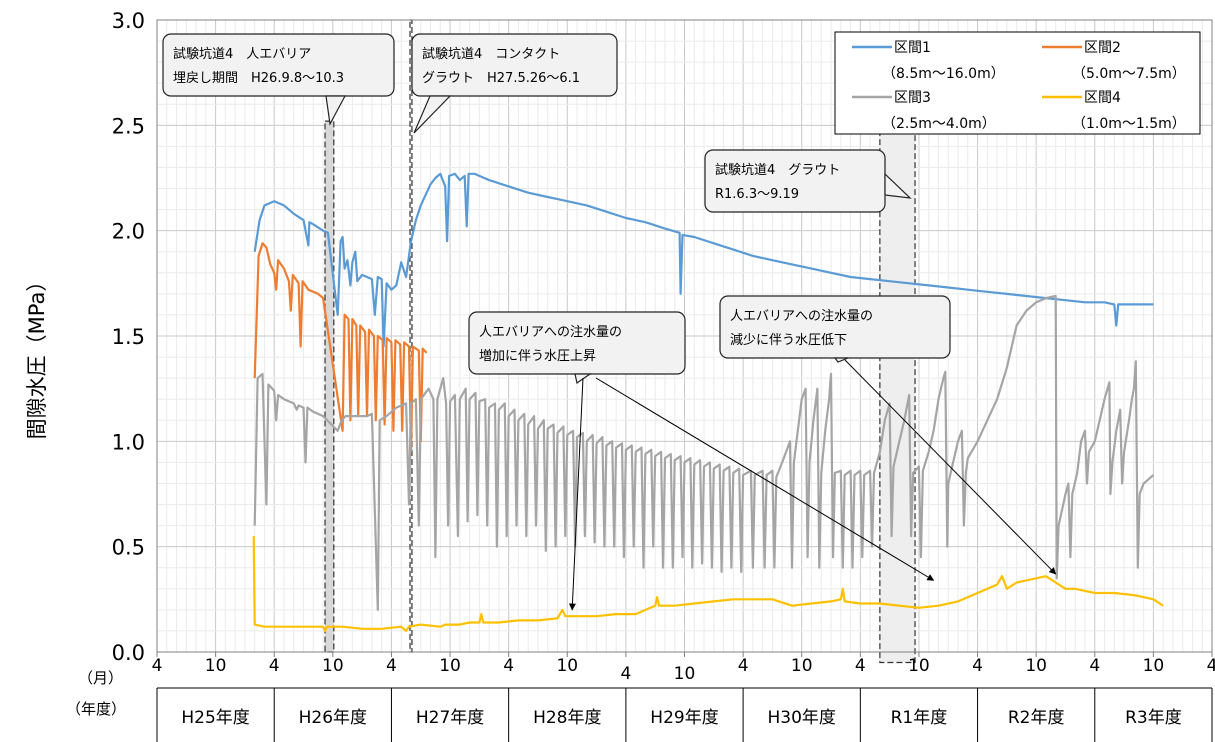 This screenshot has height=742, width=1215. I want to click on callout-3: 試験坑道4 グラウト R1.6.3～9.19, so click(808, 181).